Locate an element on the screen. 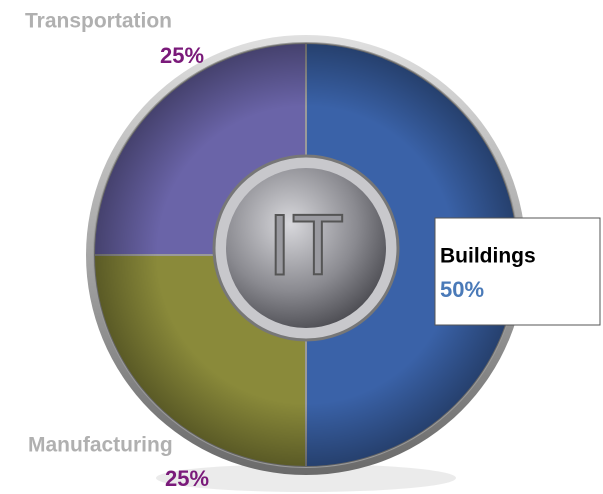  hub is located at coordinates (306, 248).